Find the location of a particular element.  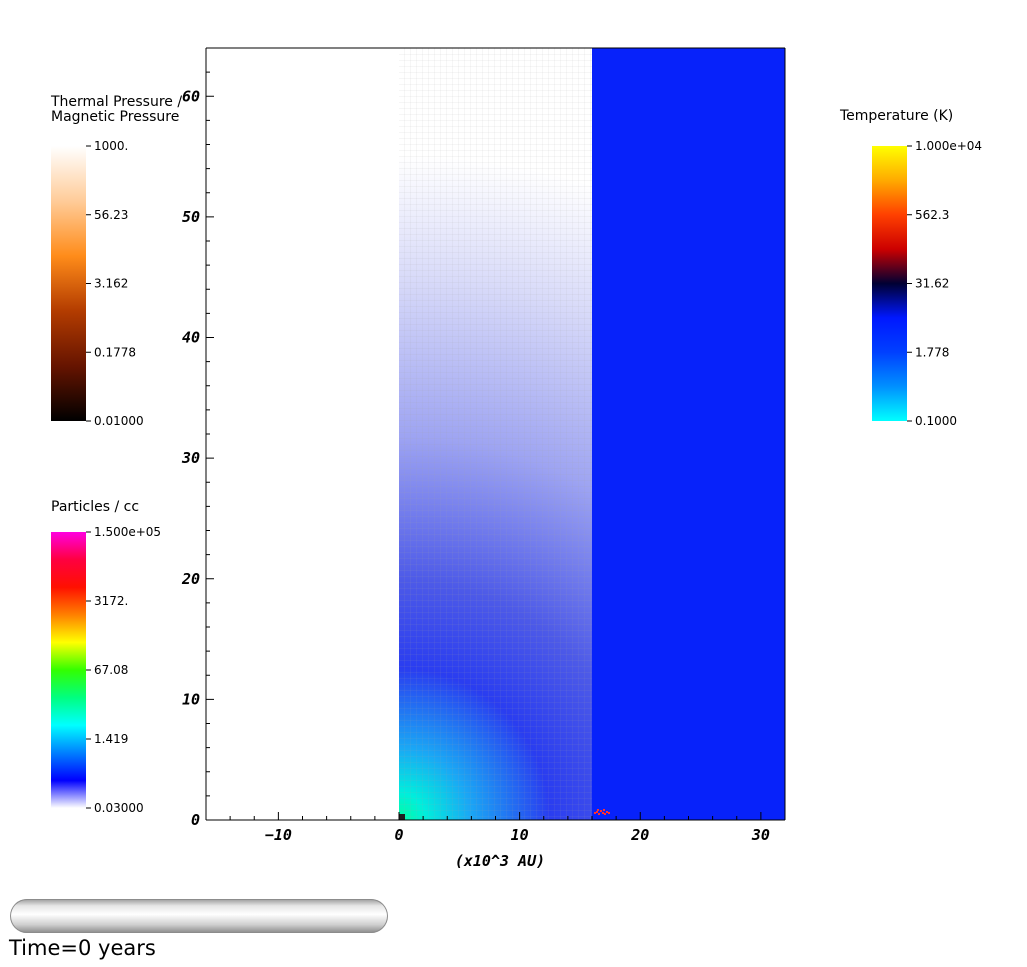

colorbar-label: 67.08 is located at coordinates (111, 670).